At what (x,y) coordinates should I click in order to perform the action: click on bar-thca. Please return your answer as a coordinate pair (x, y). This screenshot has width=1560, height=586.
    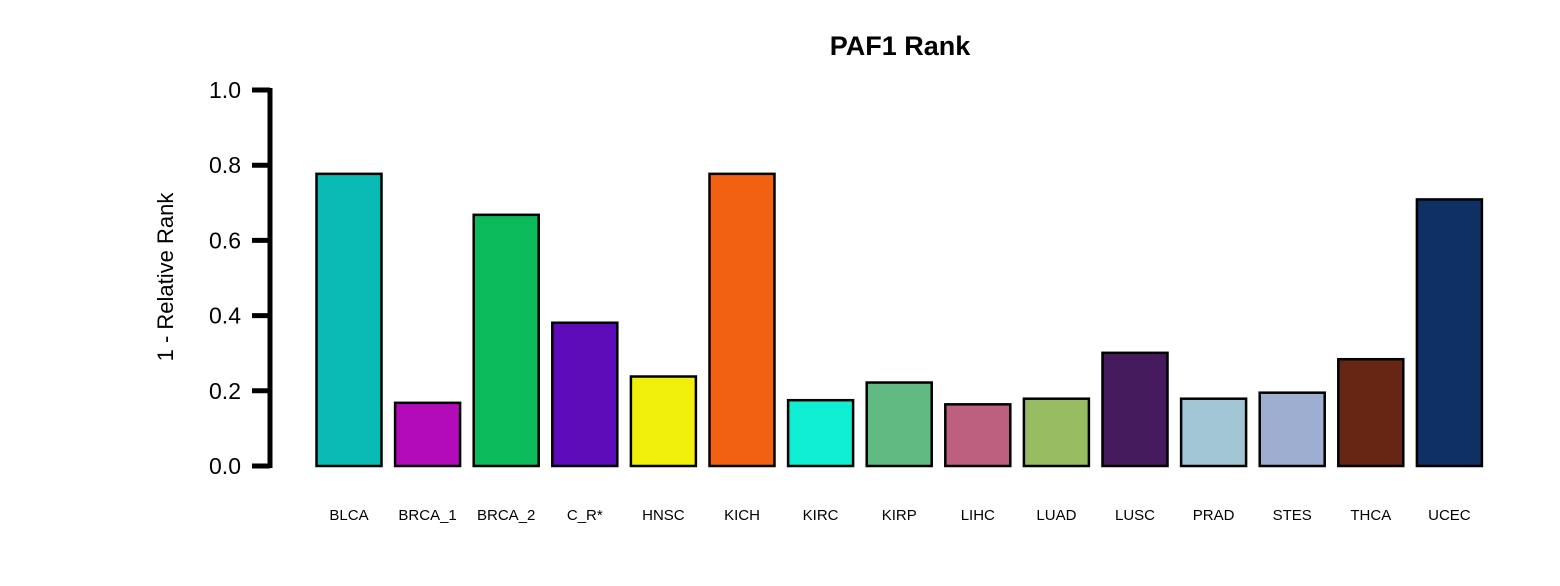
    Looking at the image, I should click on (1371, 412).